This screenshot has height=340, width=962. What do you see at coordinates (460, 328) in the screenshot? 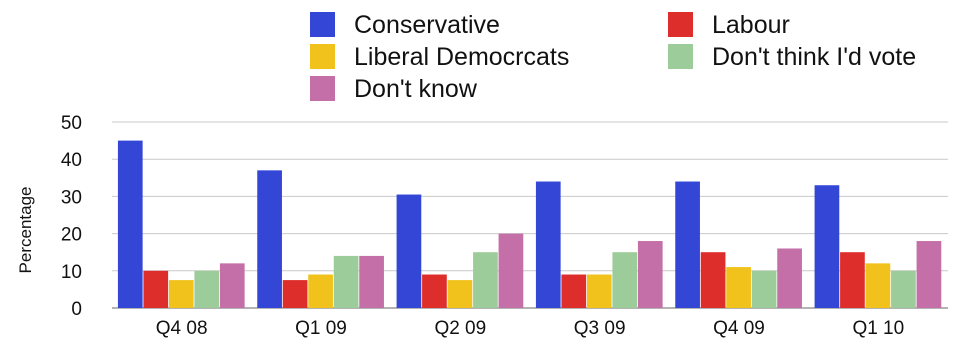
I see `x-tick-label: Q2 09` at bounding box center [460, 328].